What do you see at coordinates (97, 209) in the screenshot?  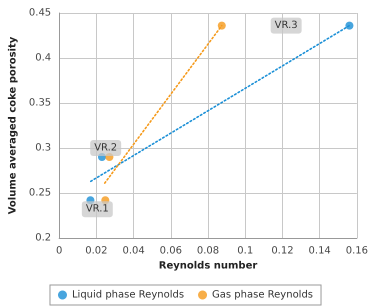 I see `annotation: VR.1` at bounding box center [97, 209].